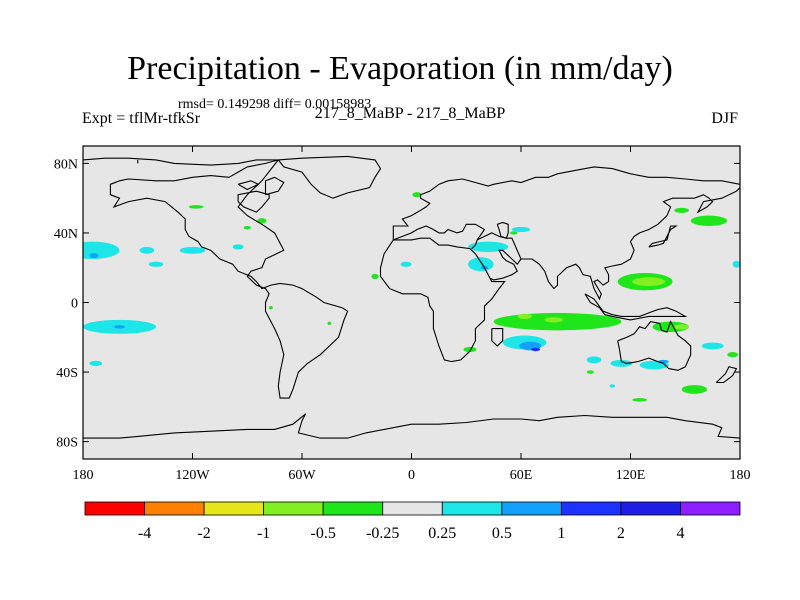 Image resolution: width=800 pixels, height=600 pixels. I want to click on coastline-japan, so click(663, 236).